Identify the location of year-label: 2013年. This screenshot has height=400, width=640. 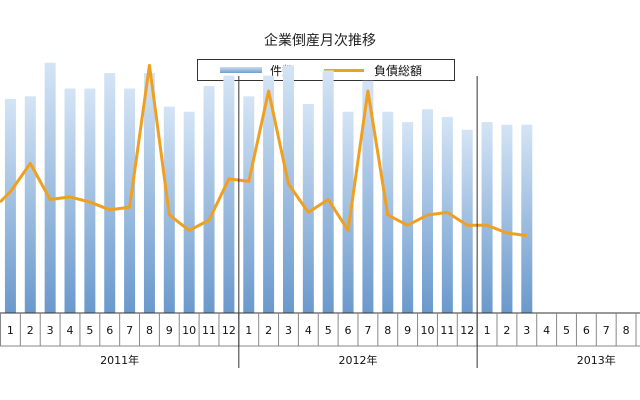
(596, 360).